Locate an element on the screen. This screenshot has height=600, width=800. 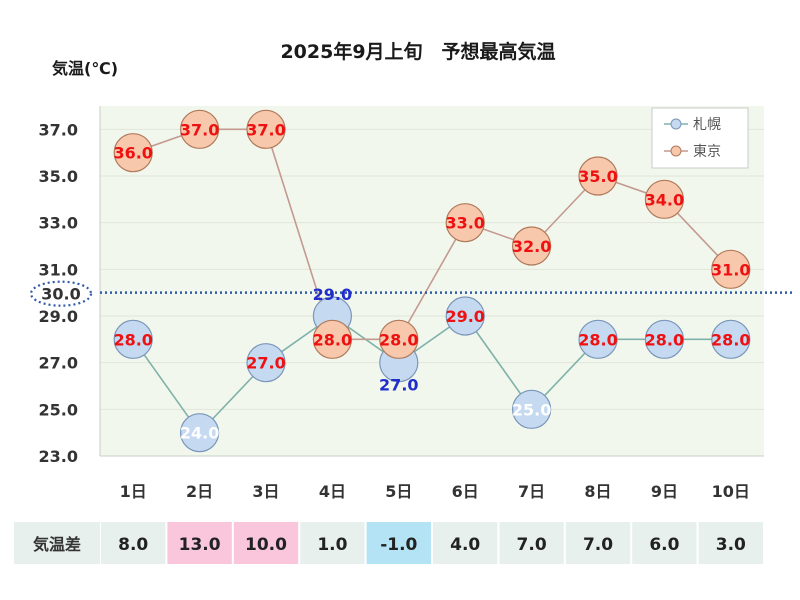
diff-header-cell is located at coordinates (57, 543).